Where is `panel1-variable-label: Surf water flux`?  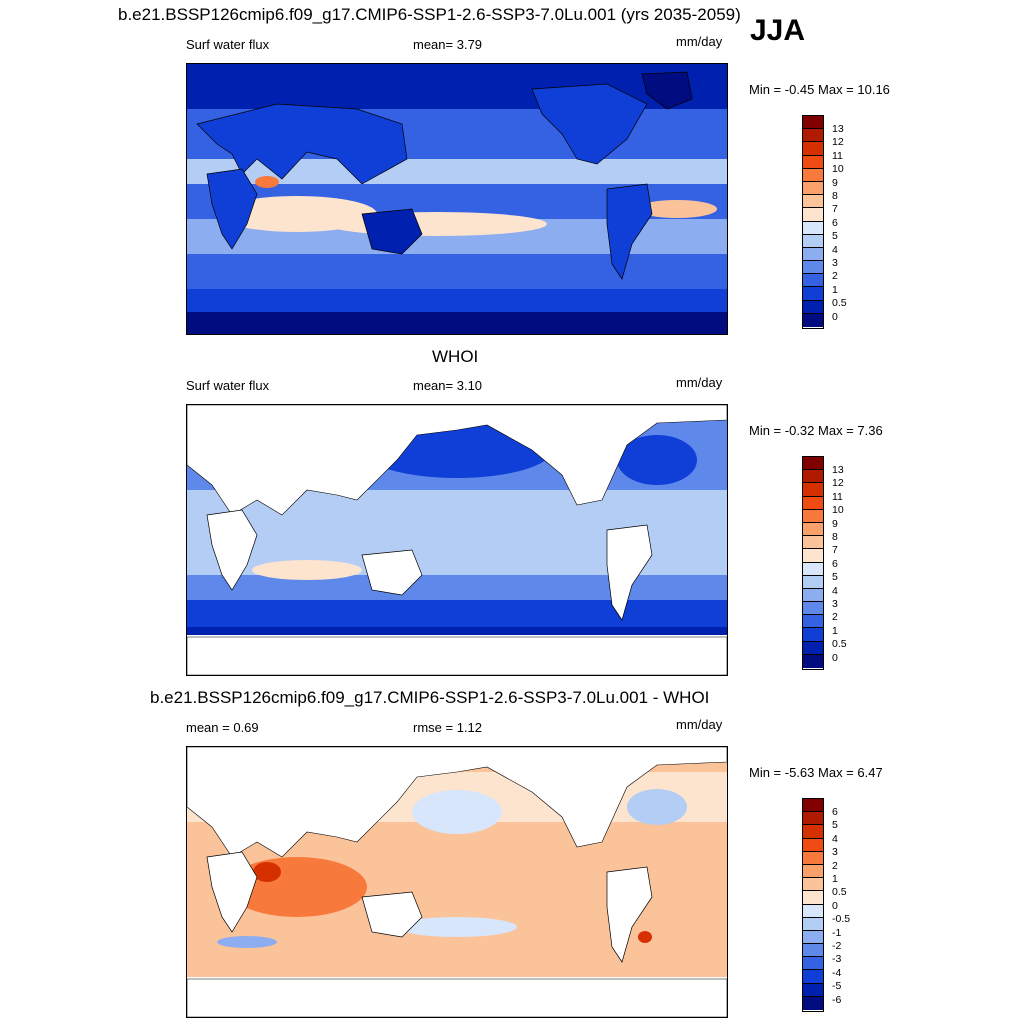
panel1-variable-label: Surf water flux is located at coordinates (228, 44).